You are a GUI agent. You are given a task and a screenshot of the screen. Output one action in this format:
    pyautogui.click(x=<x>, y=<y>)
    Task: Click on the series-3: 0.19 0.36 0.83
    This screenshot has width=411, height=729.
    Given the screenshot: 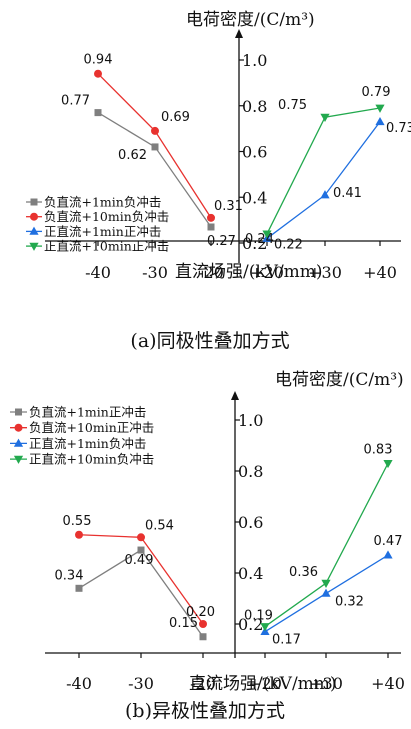 What is the action you would take?
    pyautogui.click(x=318, y=537)
    